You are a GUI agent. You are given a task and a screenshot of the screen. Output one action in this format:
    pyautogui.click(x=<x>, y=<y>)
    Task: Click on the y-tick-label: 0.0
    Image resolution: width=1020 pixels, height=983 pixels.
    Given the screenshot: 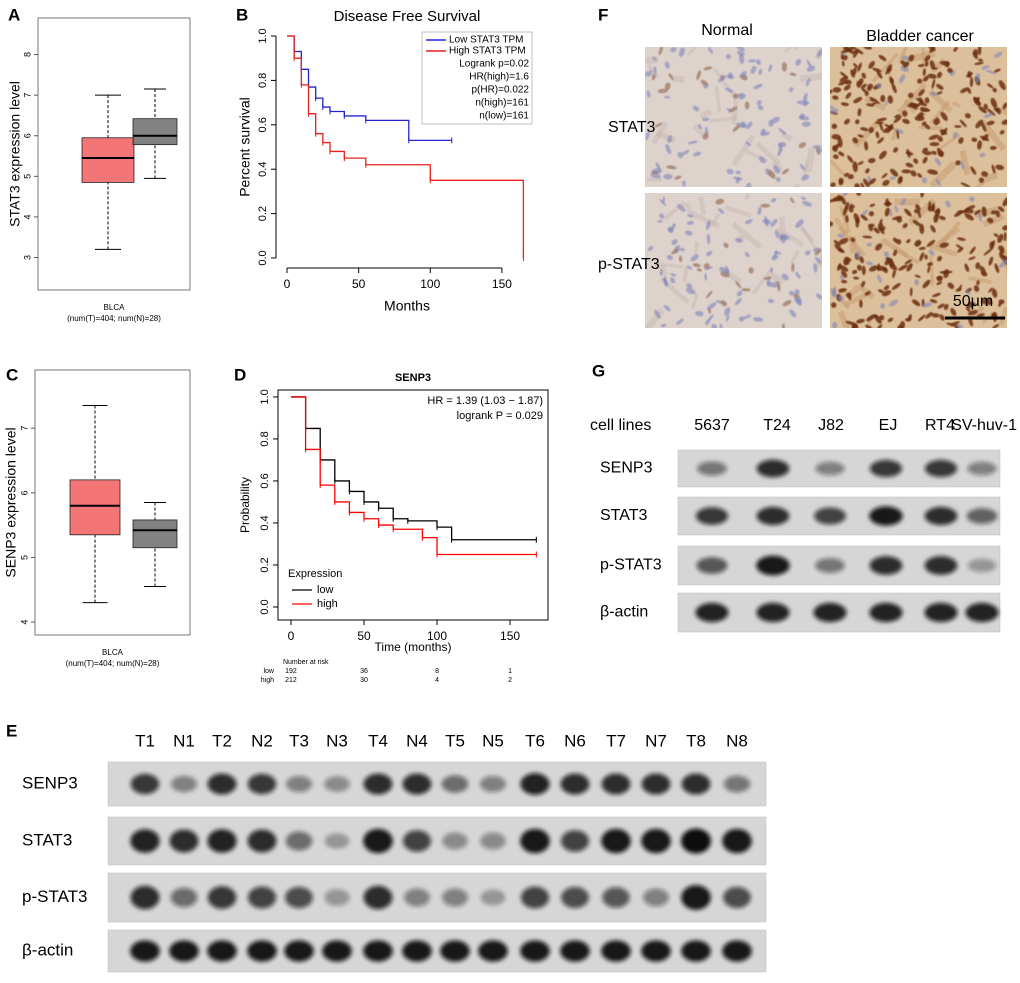 What is the action you would take?
    pyautogui.click(x=265, y=606)
    